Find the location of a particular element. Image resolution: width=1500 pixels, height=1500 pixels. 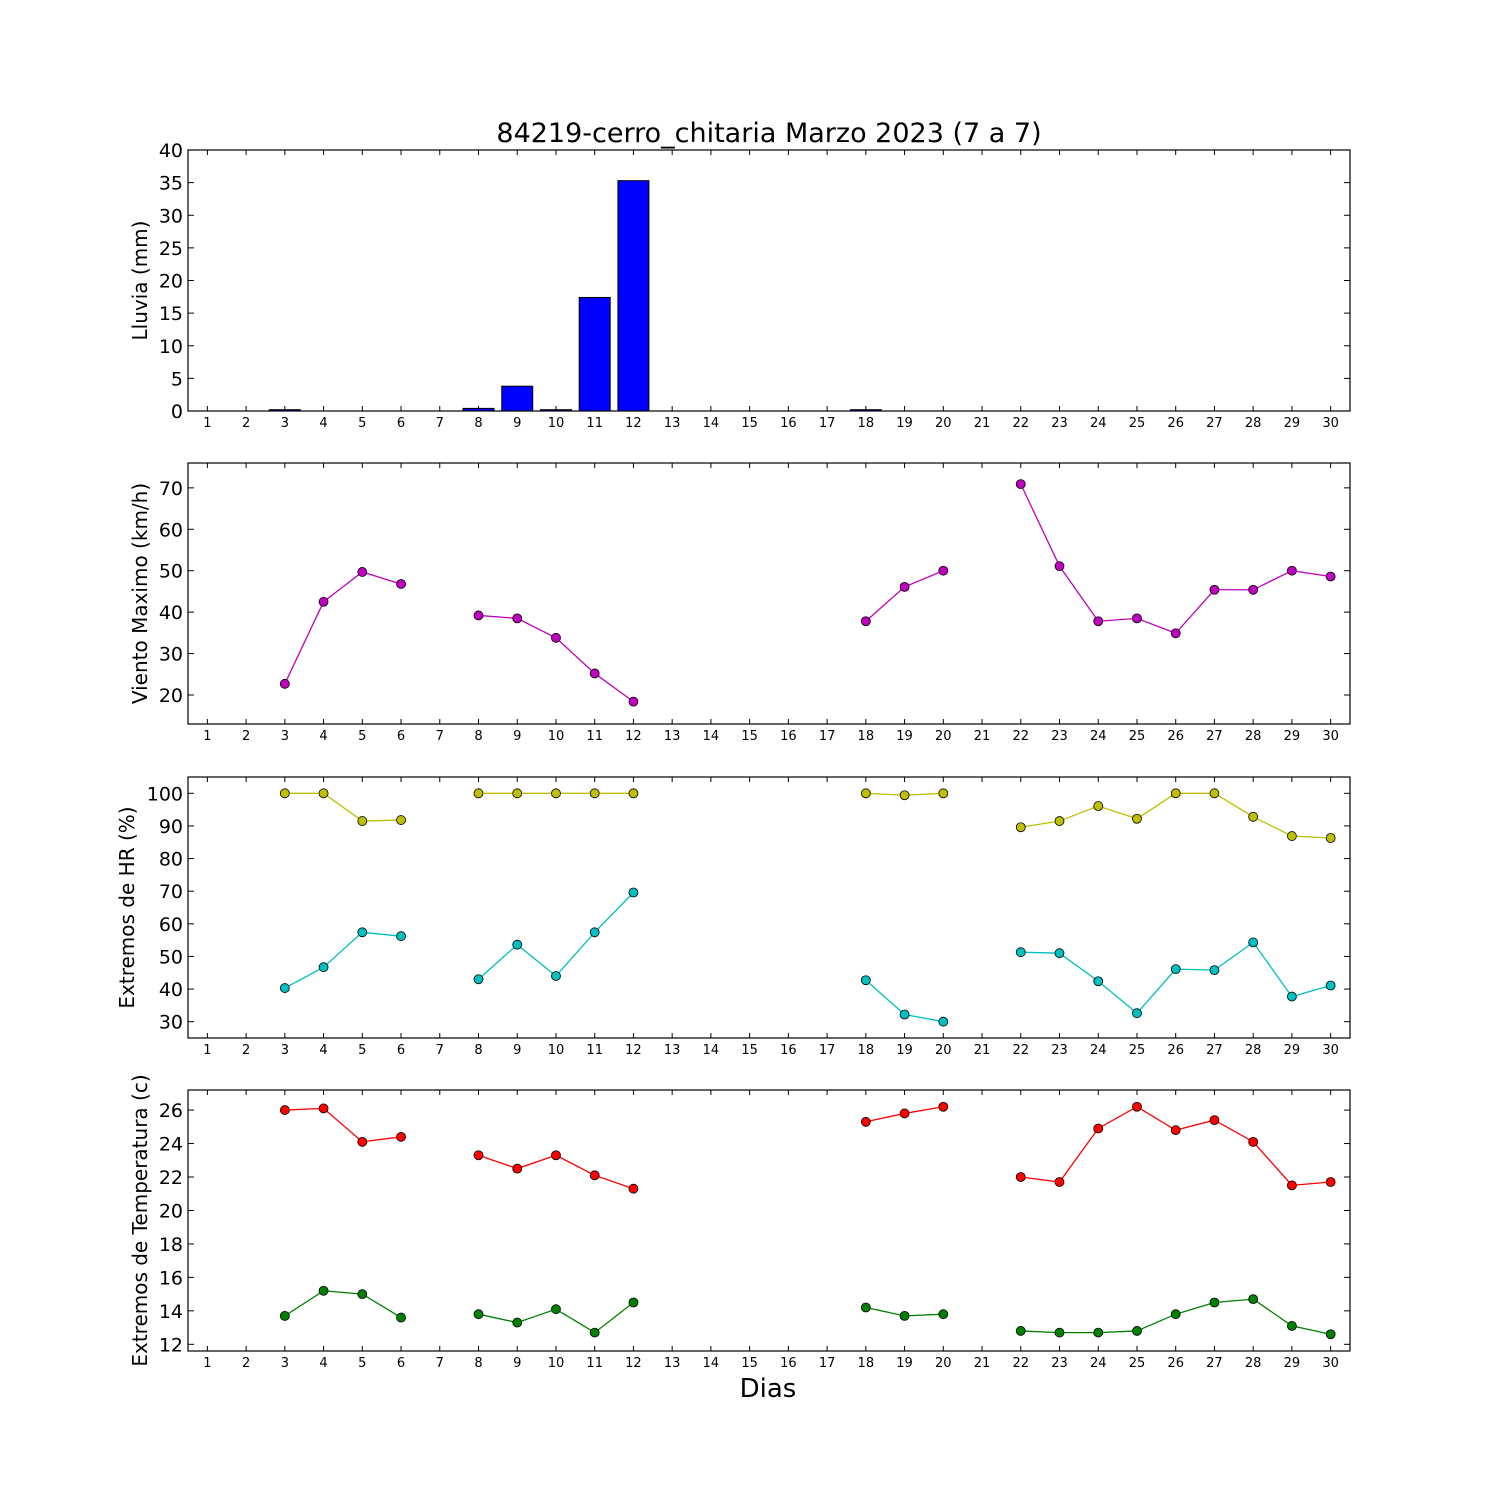

y-tick-label: 60 is located at coordinates (171, 530).